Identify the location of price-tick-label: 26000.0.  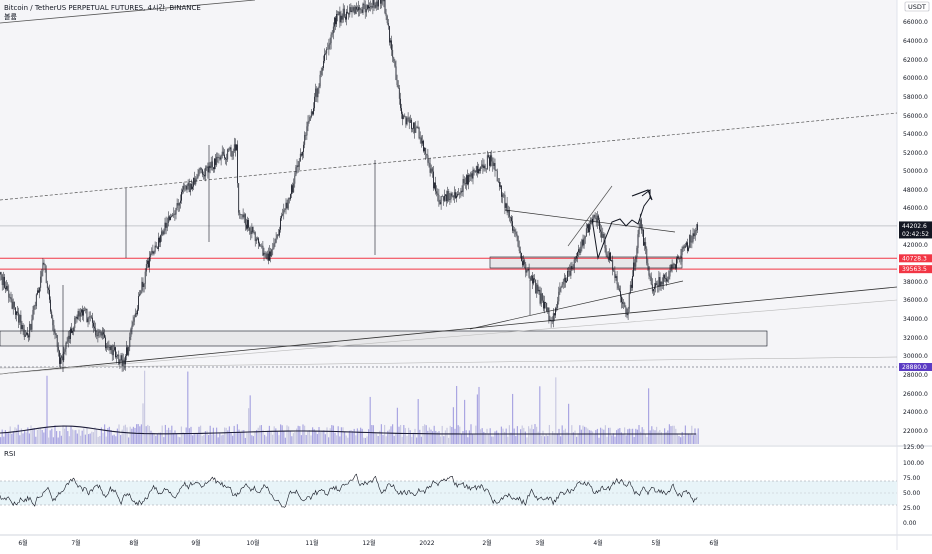
(915, 394).